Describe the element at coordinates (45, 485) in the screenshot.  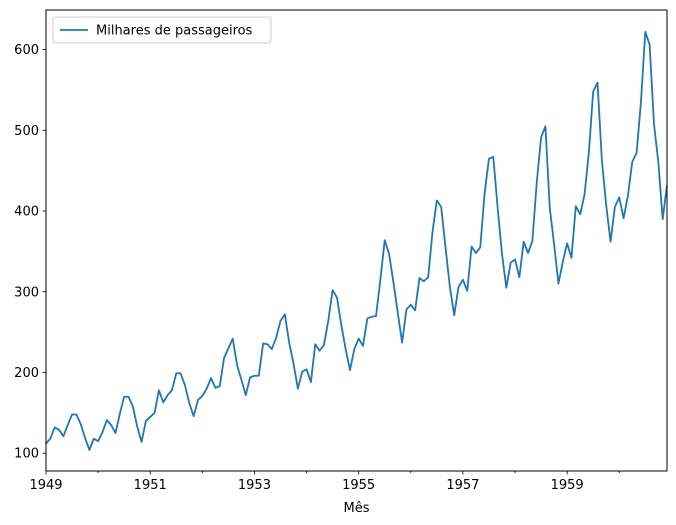
I see `x-tick-label: 1949` at that location.